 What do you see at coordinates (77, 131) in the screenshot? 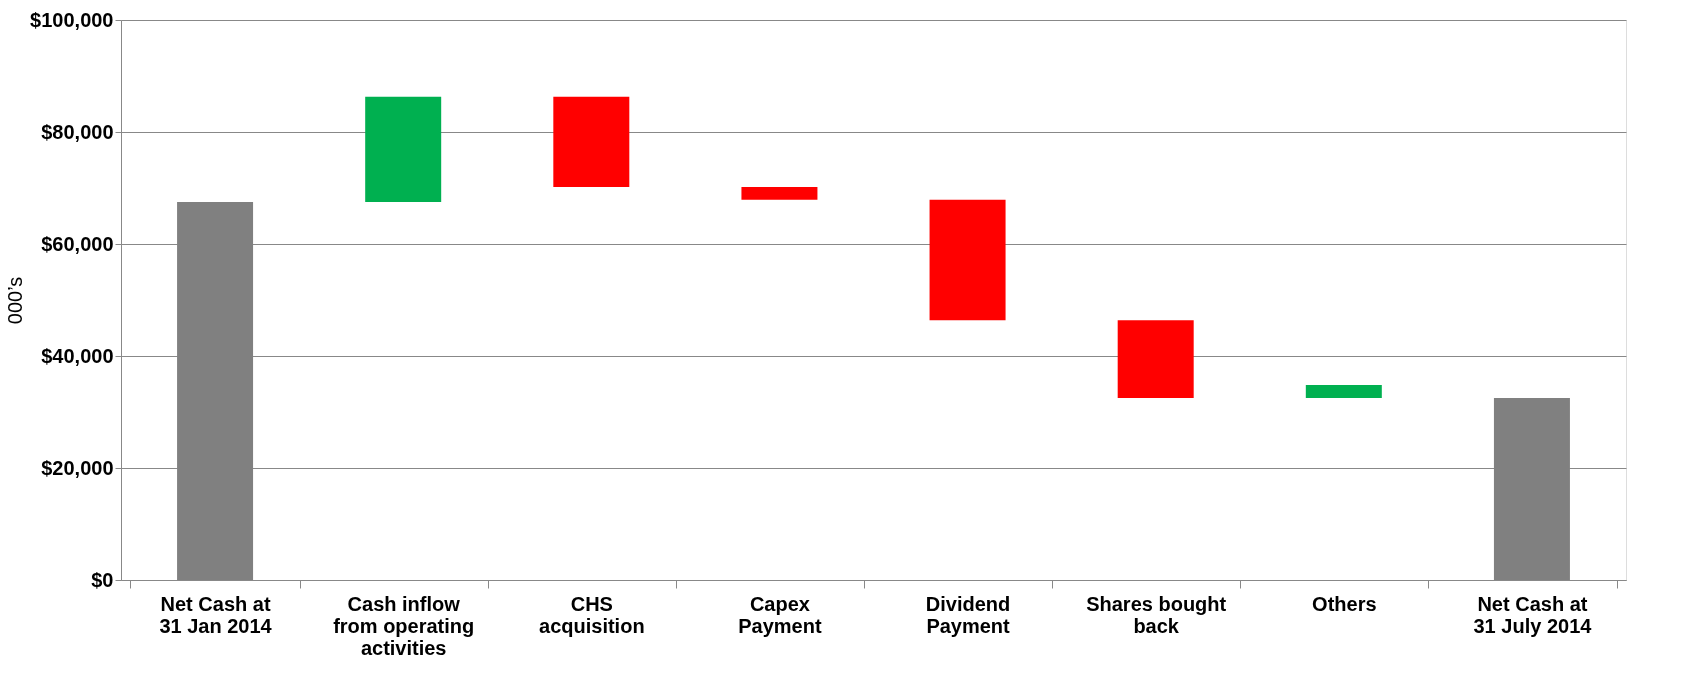
I see `y-tick-label: $80,000` at bounding box center [77, 131].